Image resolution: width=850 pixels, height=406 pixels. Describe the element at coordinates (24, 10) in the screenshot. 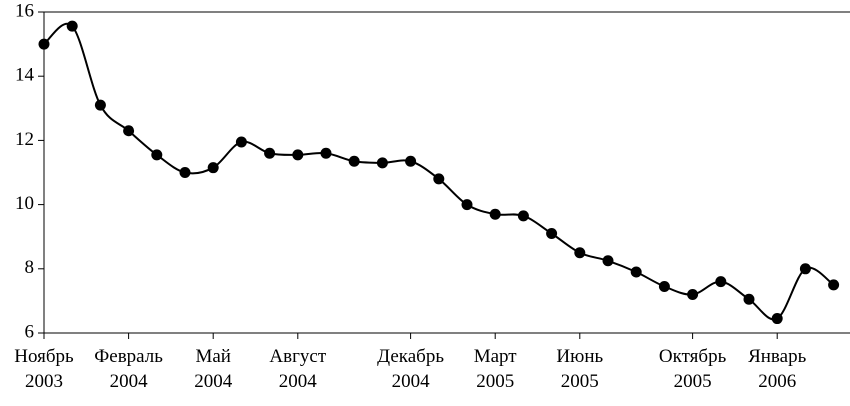

I see `y-tick-label: 16` at that location.